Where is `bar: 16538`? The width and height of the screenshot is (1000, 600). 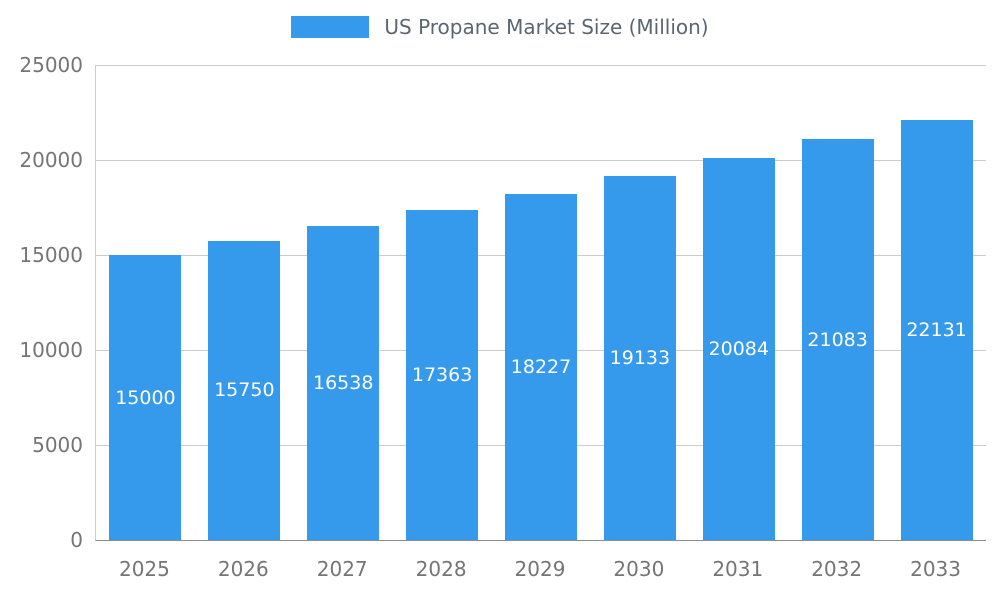 bar: 16538 is located at coordinates (343, 382).